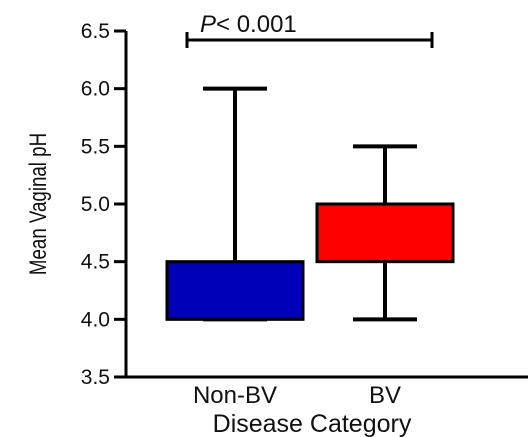 The width and height of the screenshot is (528, 437). I want to click on y-tick-label: 4.5, so click(95, 262).